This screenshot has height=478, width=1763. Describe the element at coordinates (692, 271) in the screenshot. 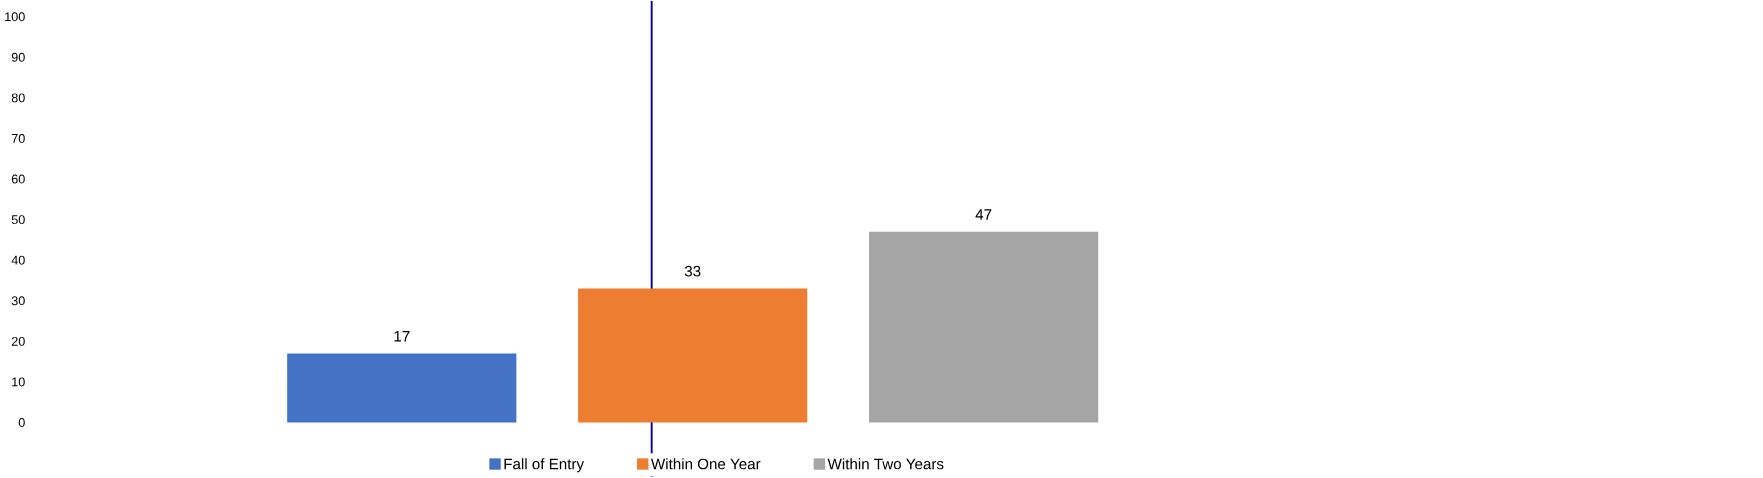

I see `data-label: 33` at that location.